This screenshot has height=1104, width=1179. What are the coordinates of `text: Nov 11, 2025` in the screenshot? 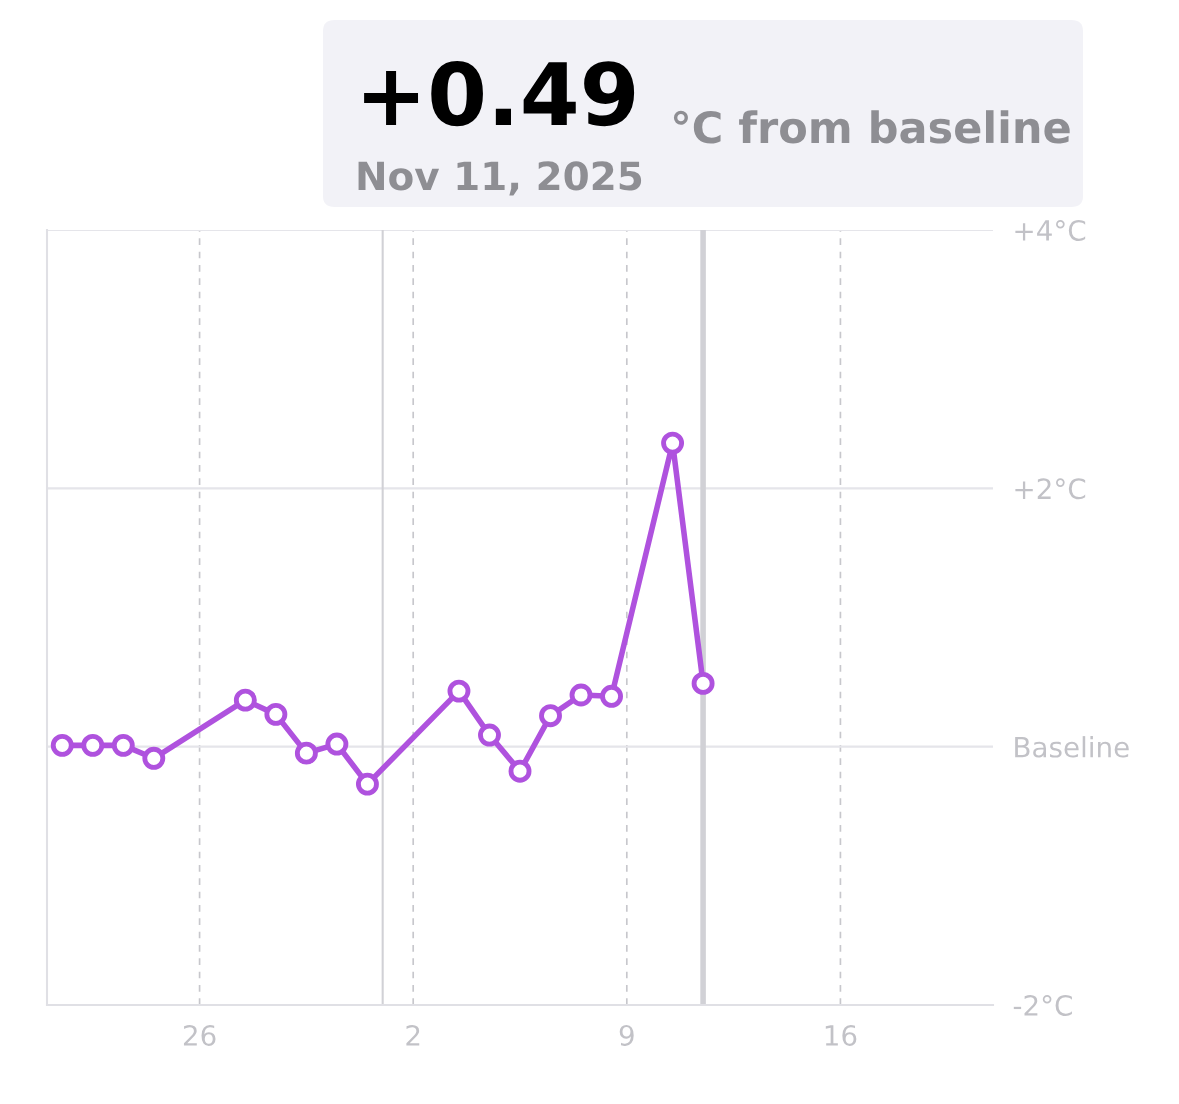 It's located at (500, 178).